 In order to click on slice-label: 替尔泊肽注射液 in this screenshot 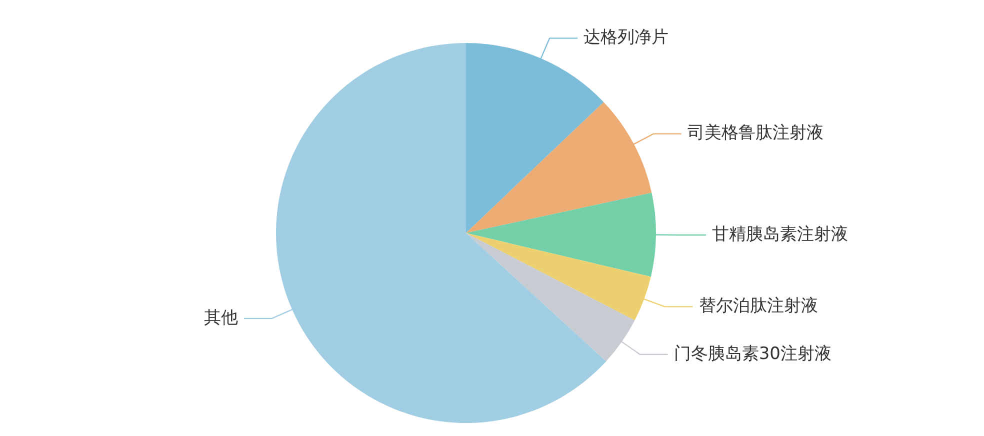, I will do `click(758, 306)`.